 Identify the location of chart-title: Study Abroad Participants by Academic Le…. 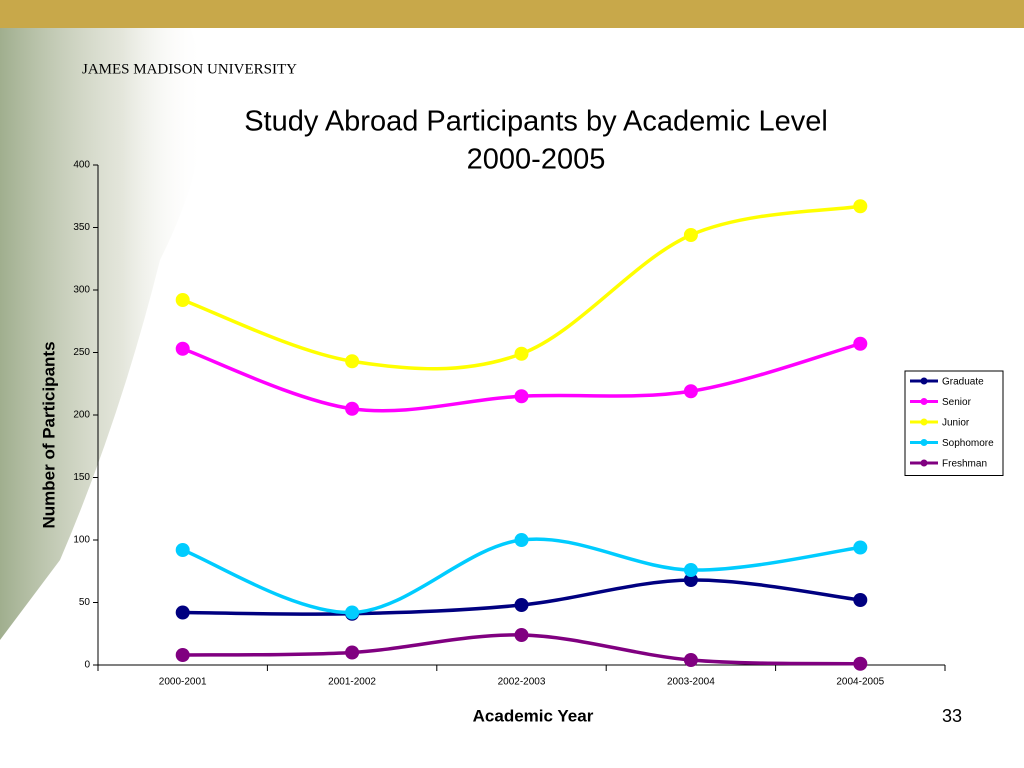
(536, 122).